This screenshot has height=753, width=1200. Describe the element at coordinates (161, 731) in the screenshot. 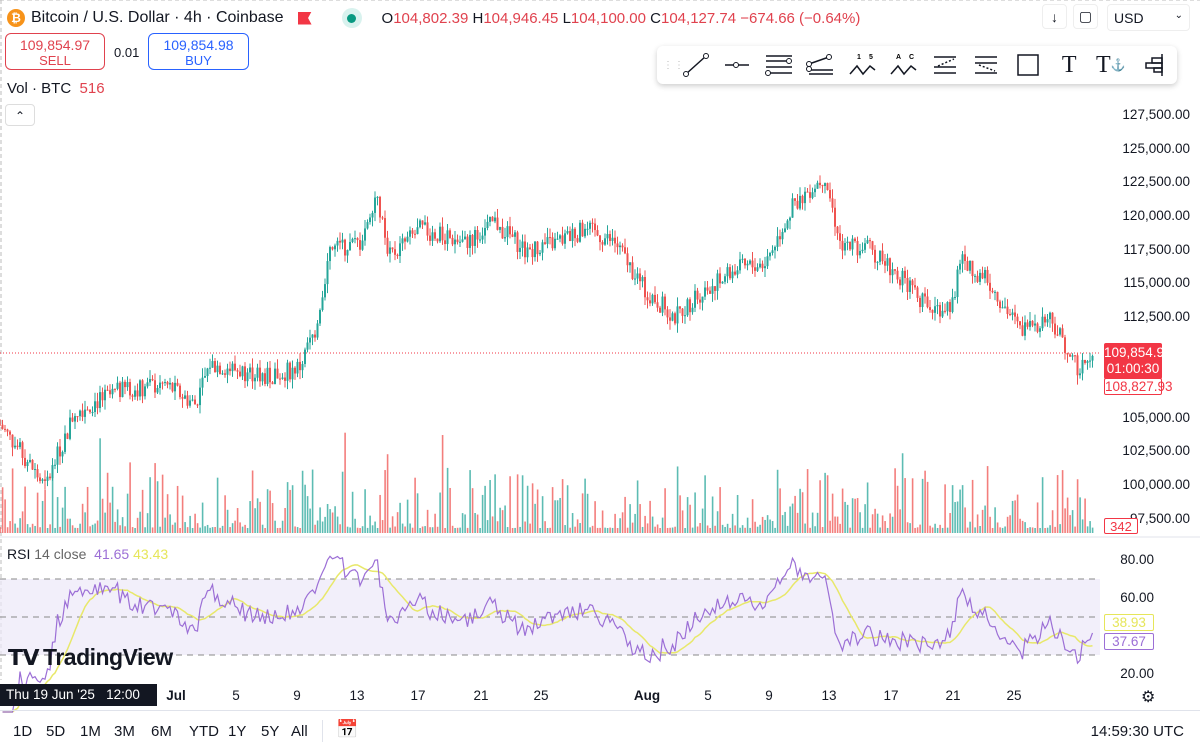

I see `range-button-6m: 6M` at that location.